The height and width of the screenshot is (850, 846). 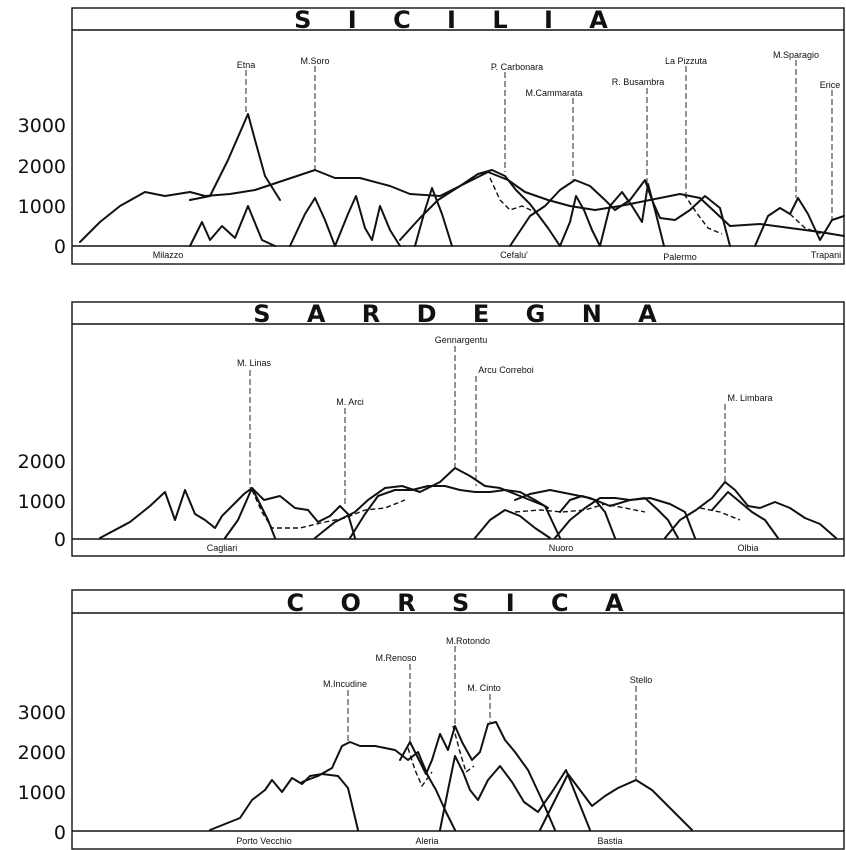 I want to click on peak-label: Etna, so click(x=246, y=65).